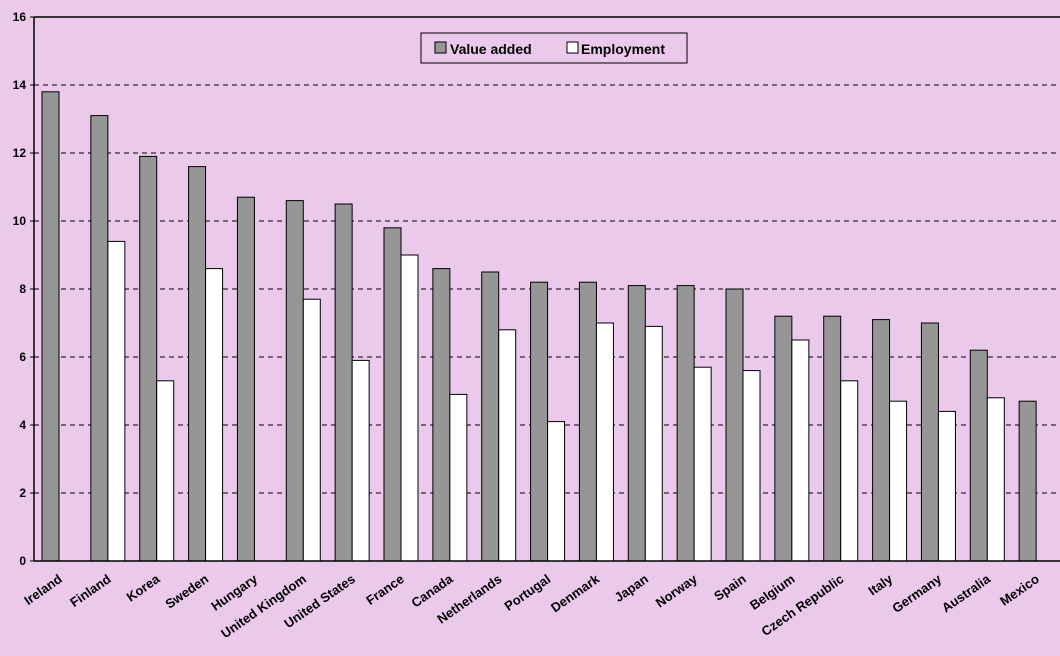 This screenshot has width=1060, height=656. Describe the element at coordinates (572, 47) in the screenshot. I see `legend-swatch-employment` at that location.